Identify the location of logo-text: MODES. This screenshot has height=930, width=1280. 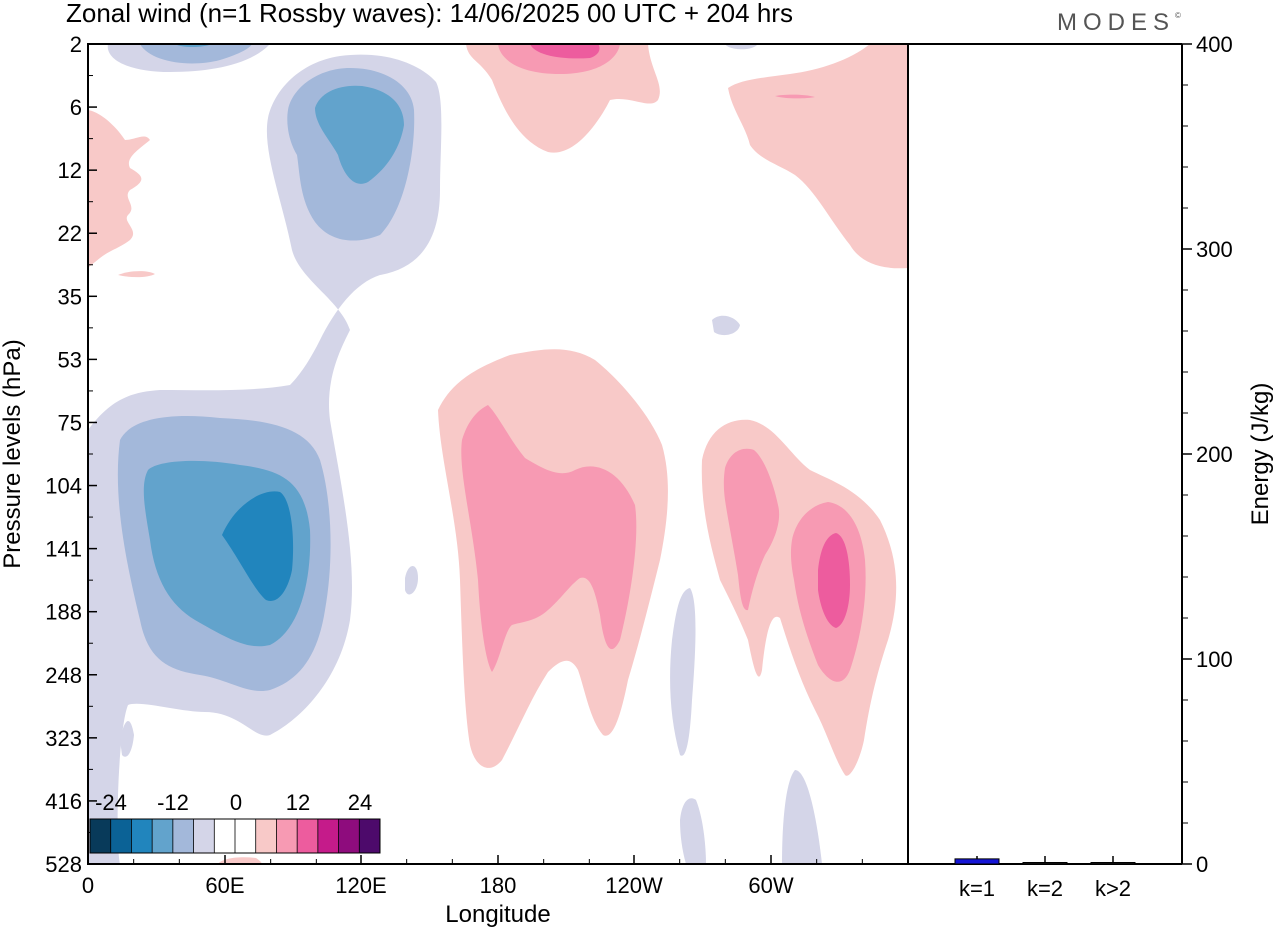
(1116, 22).